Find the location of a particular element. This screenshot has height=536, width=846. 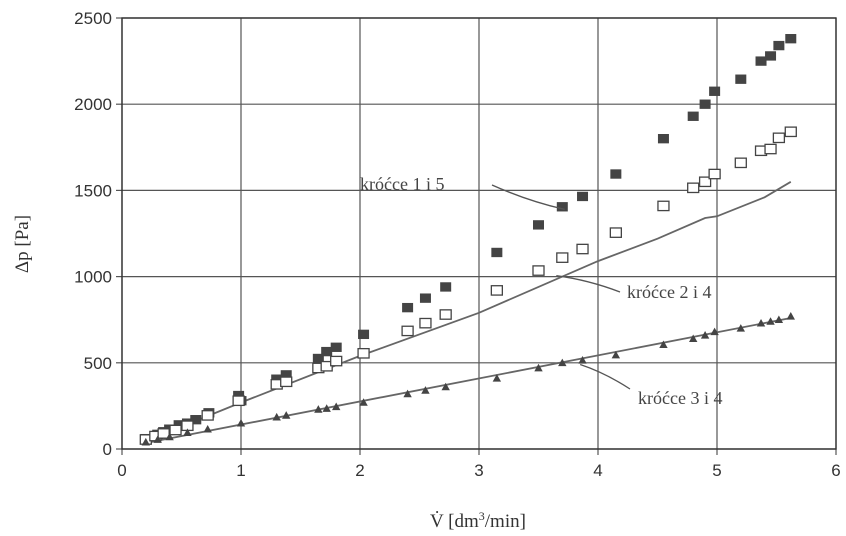

y-tick-label-0: 0 is located at coordinates (107, 449).